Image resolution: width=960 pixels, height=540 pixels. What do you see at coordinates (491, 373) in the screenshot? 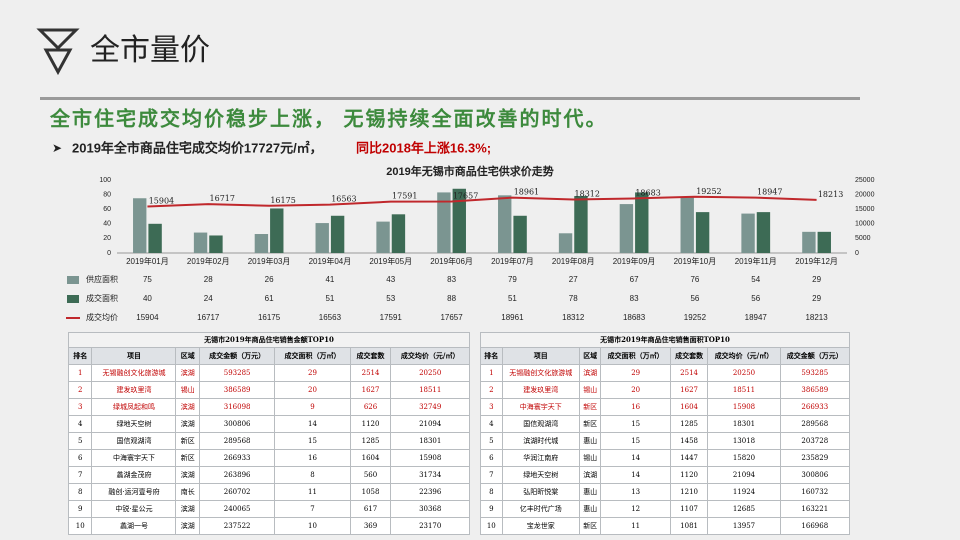
I see `table-cell: 1` at bounding box center [491, 373].